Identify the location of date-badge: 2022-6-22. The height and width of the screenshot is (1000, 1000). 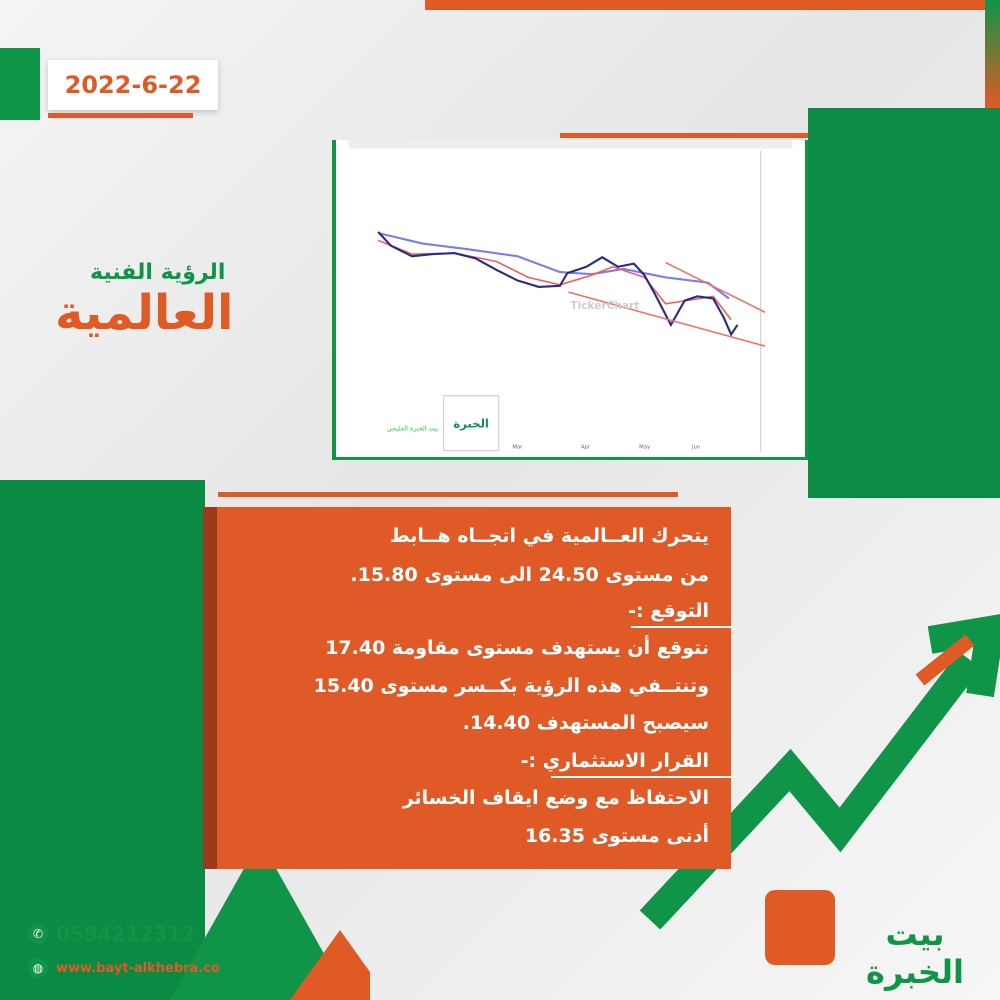
(133, 85).